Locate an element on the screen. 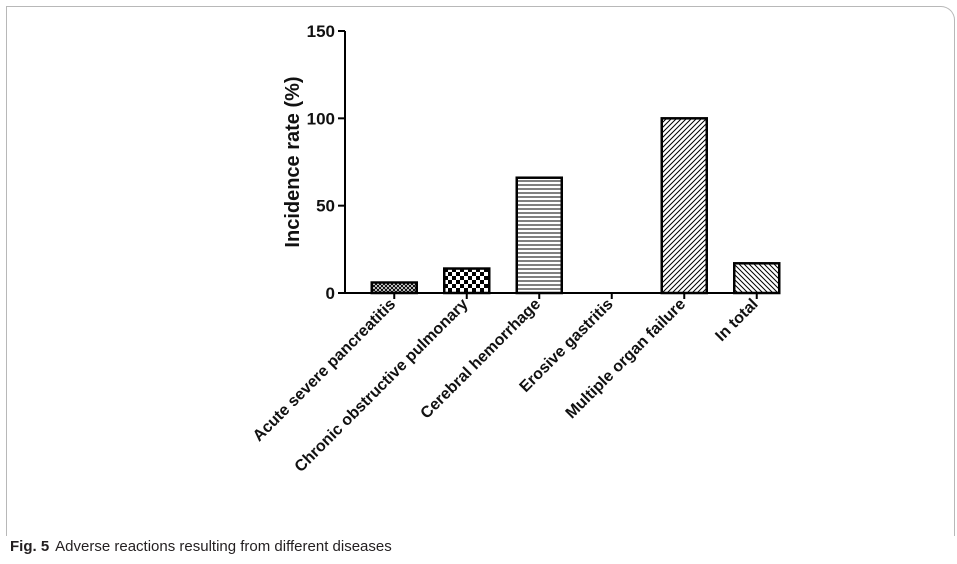 This screenshot has height=564, width=957. y-tick-label: 150 is located at coordinates (321, 31).